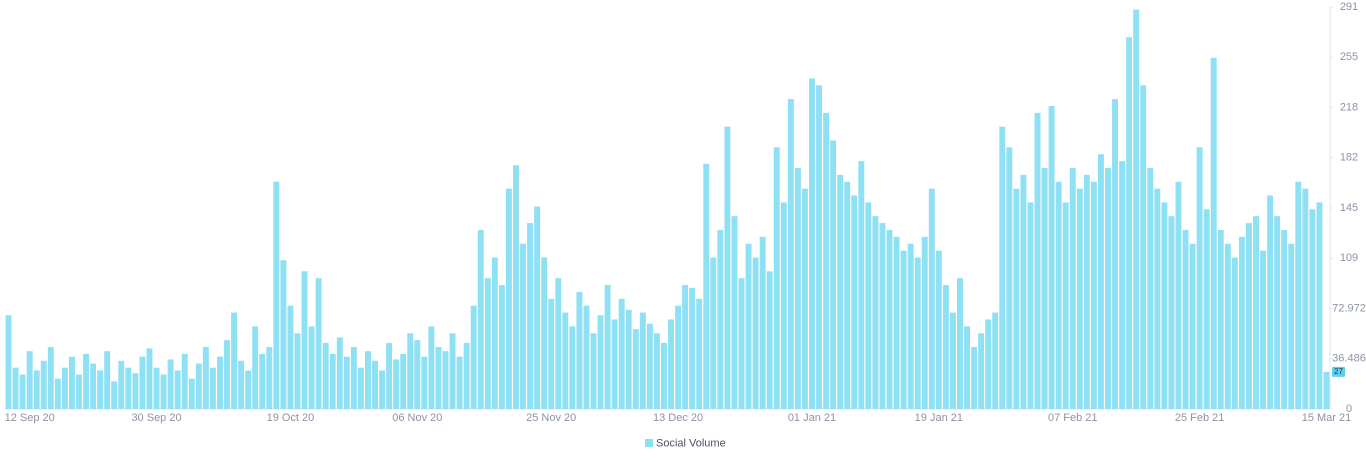 Image resolution: width=1366 pixels, height=462 pixels. I want to click on y-tick-label: 36.486, so click(1349, 359).